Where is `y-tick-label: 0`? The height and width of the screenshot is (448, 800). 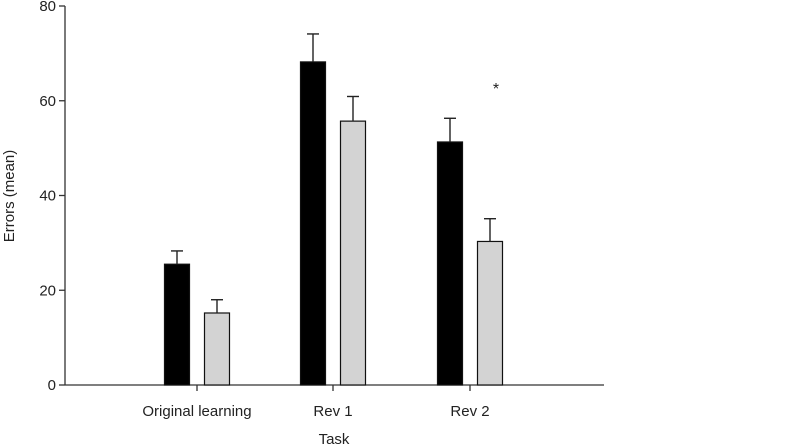
y-tick-label: 0 is located at coordinates (52, 385).